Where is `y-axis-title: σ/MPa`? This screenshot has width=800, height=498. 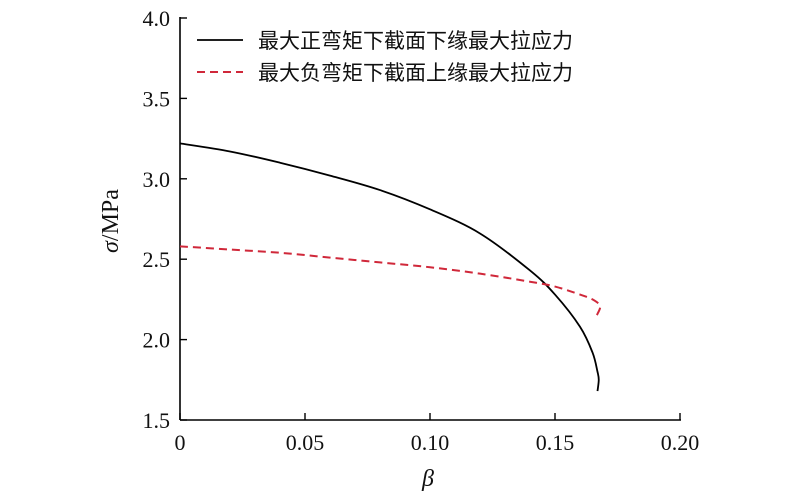
y-axis-title: σ/MPa is located at coordinates (111, 221).